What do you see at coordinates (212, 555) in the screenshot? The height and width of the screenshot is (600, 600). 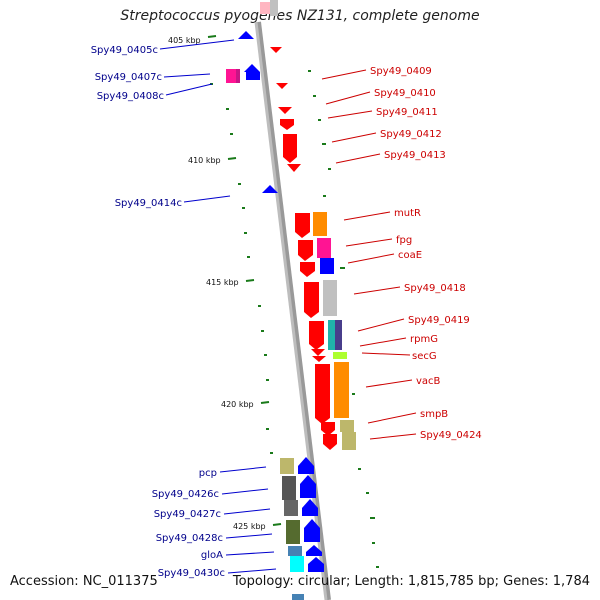 I see `gene-label-gloa: gloA` at bounding box center [212, 555].